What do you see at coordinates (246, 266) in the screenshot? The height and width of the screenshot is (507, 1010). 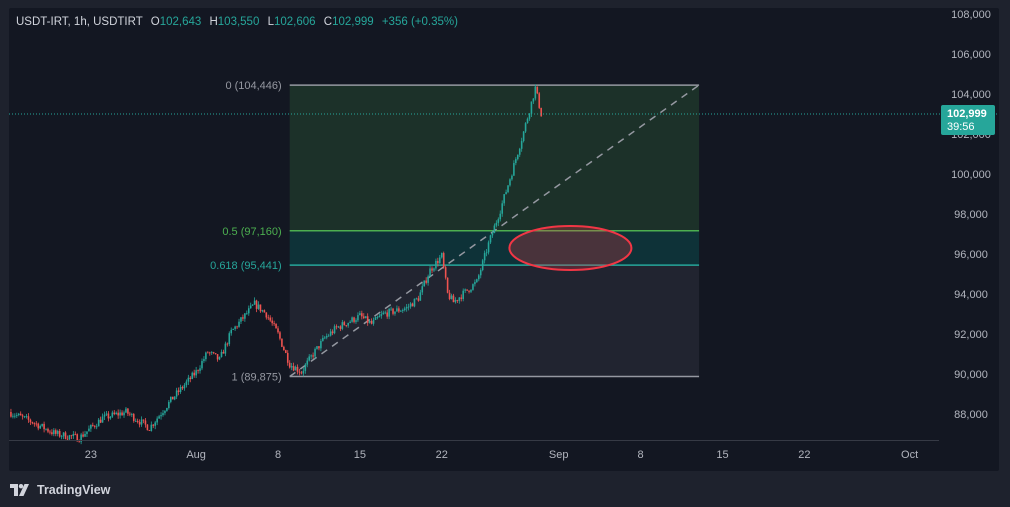 I see `fib-level-label: 0.618 (95,441)` at bounding box center [246, 266].